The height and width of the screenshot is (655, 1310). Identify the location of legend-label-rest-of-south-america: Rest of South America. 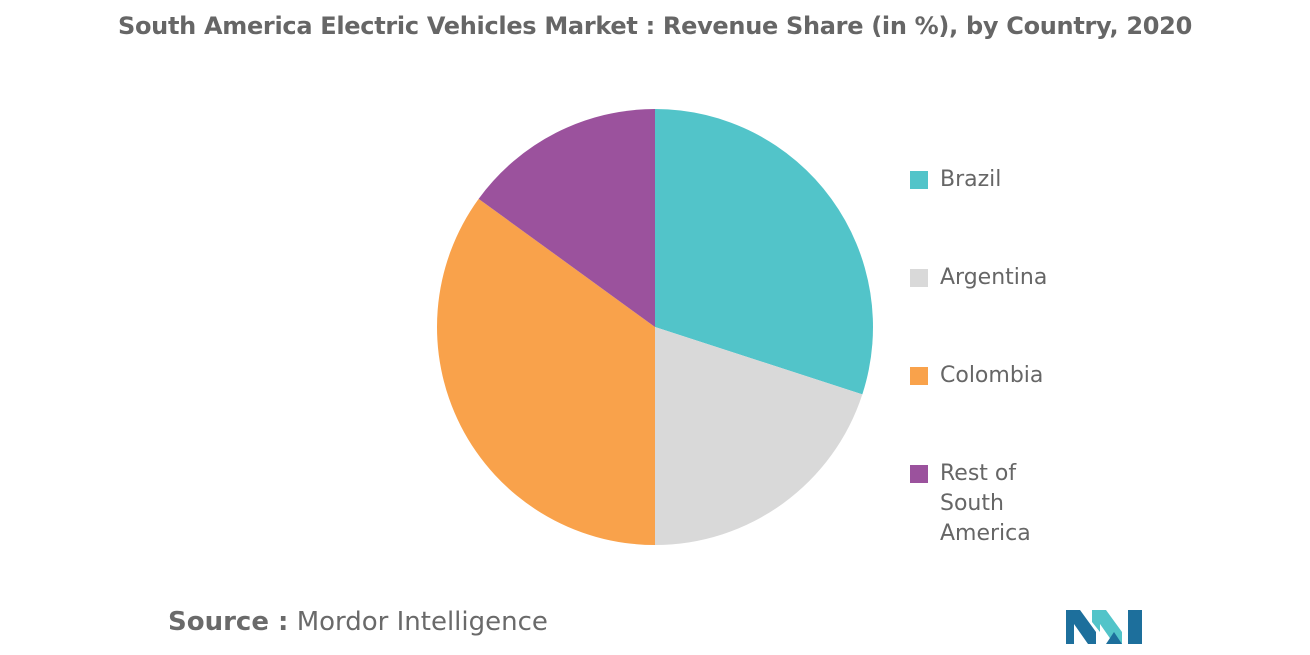
(985, 503).